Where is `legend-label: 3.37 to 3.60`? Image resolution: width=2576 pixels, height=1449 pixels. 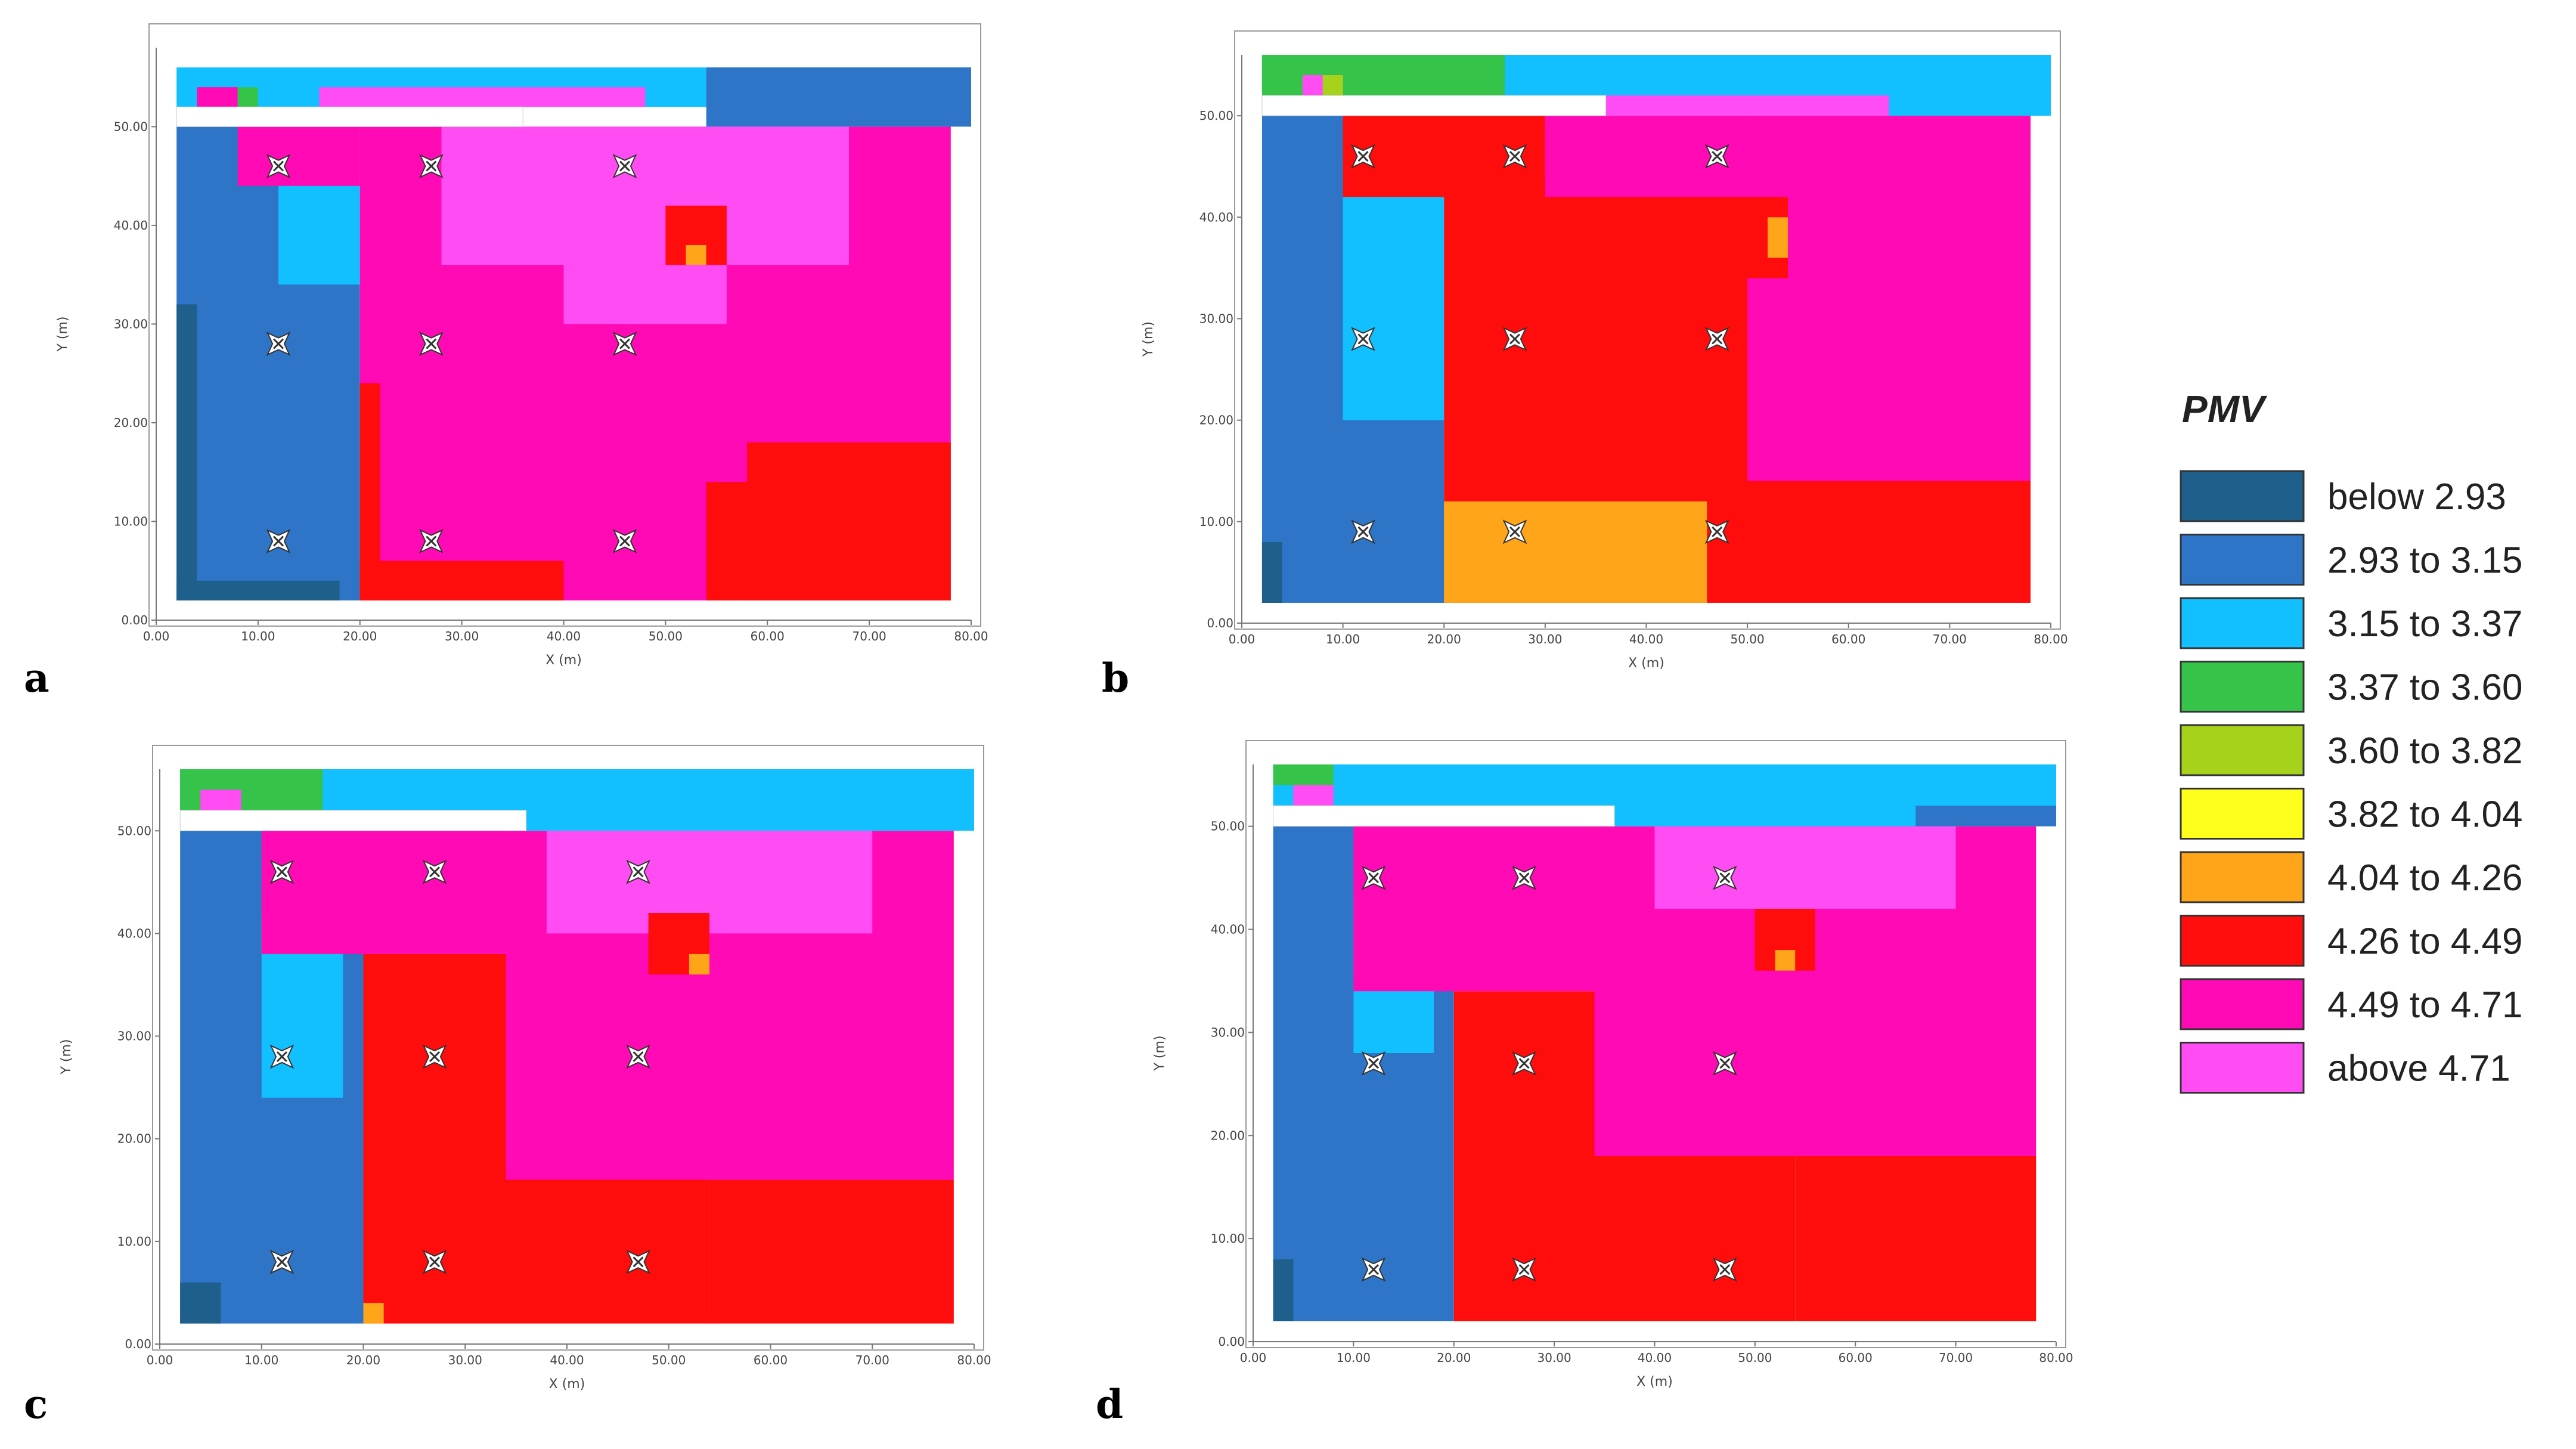 legend-label: 3.37 to 3.60 is located at coordinates (2425, 688).